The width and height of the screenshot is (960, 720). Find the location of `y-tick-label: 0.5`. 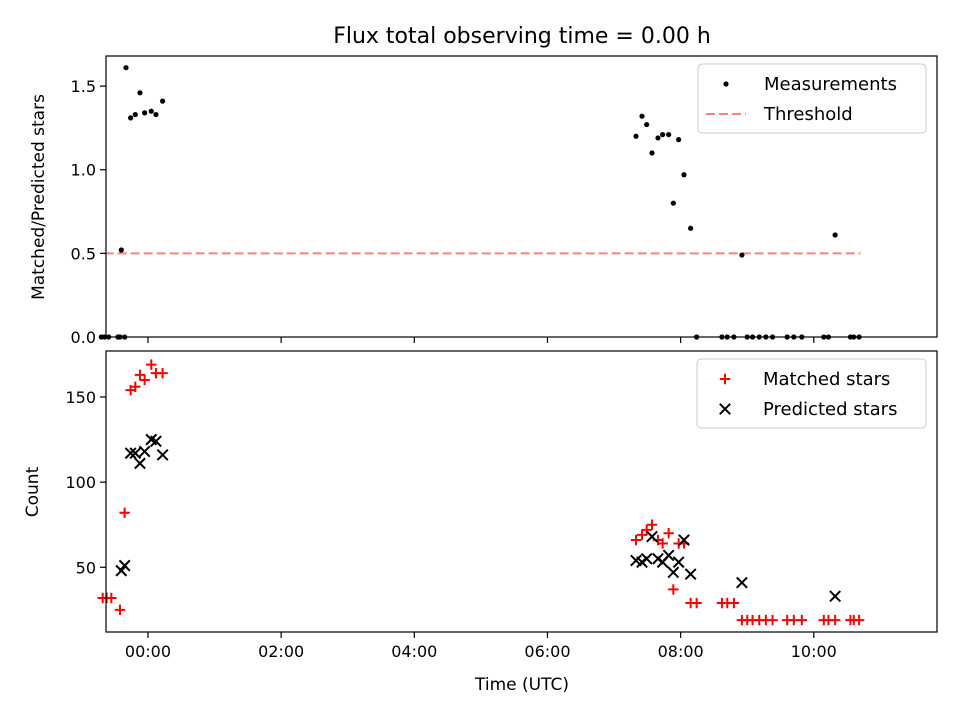

y-tick-label: 0.5 is located at coordinates (83, 253).